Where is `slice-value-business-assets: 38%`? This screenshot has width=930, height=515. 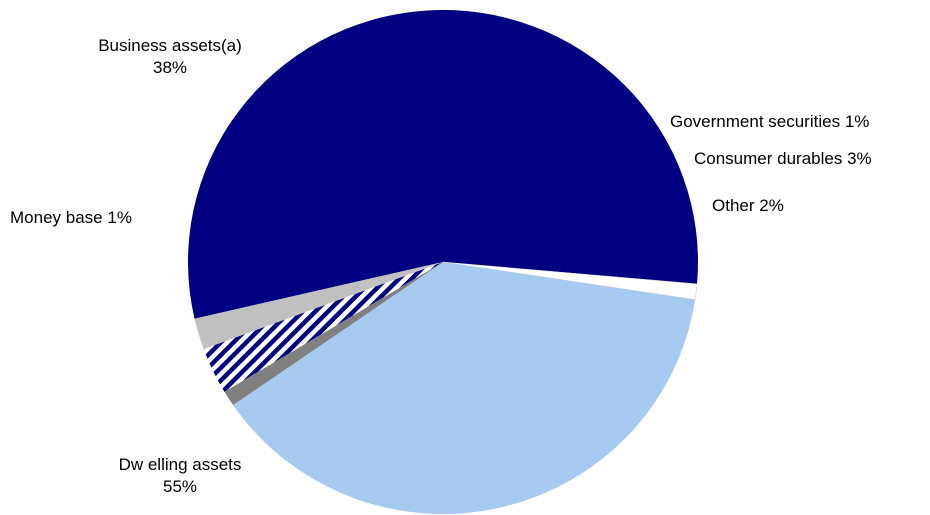
slice-value-business-assets: 38% is located at coordinates (170, 67).